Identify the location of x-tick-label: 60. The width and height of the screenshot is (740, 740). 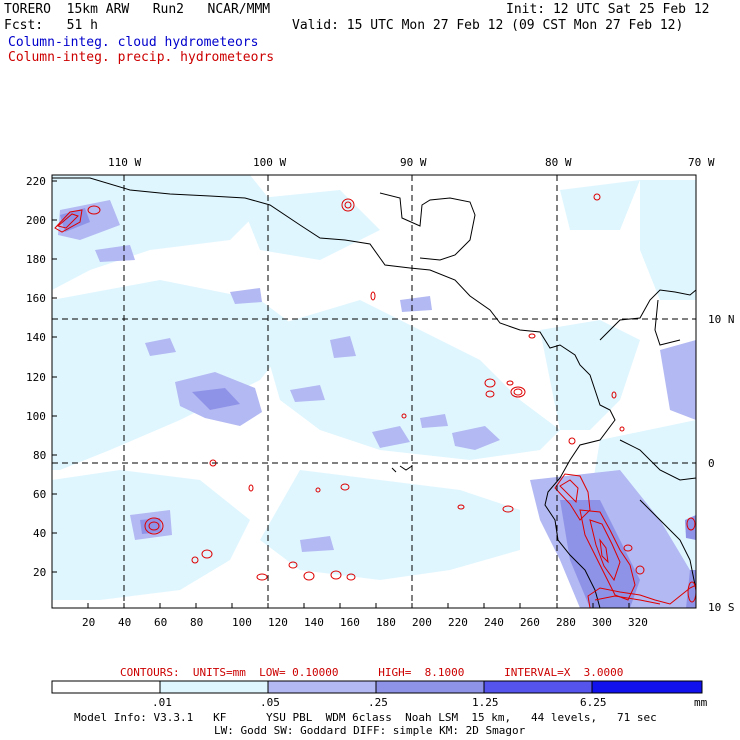
(160, 622).